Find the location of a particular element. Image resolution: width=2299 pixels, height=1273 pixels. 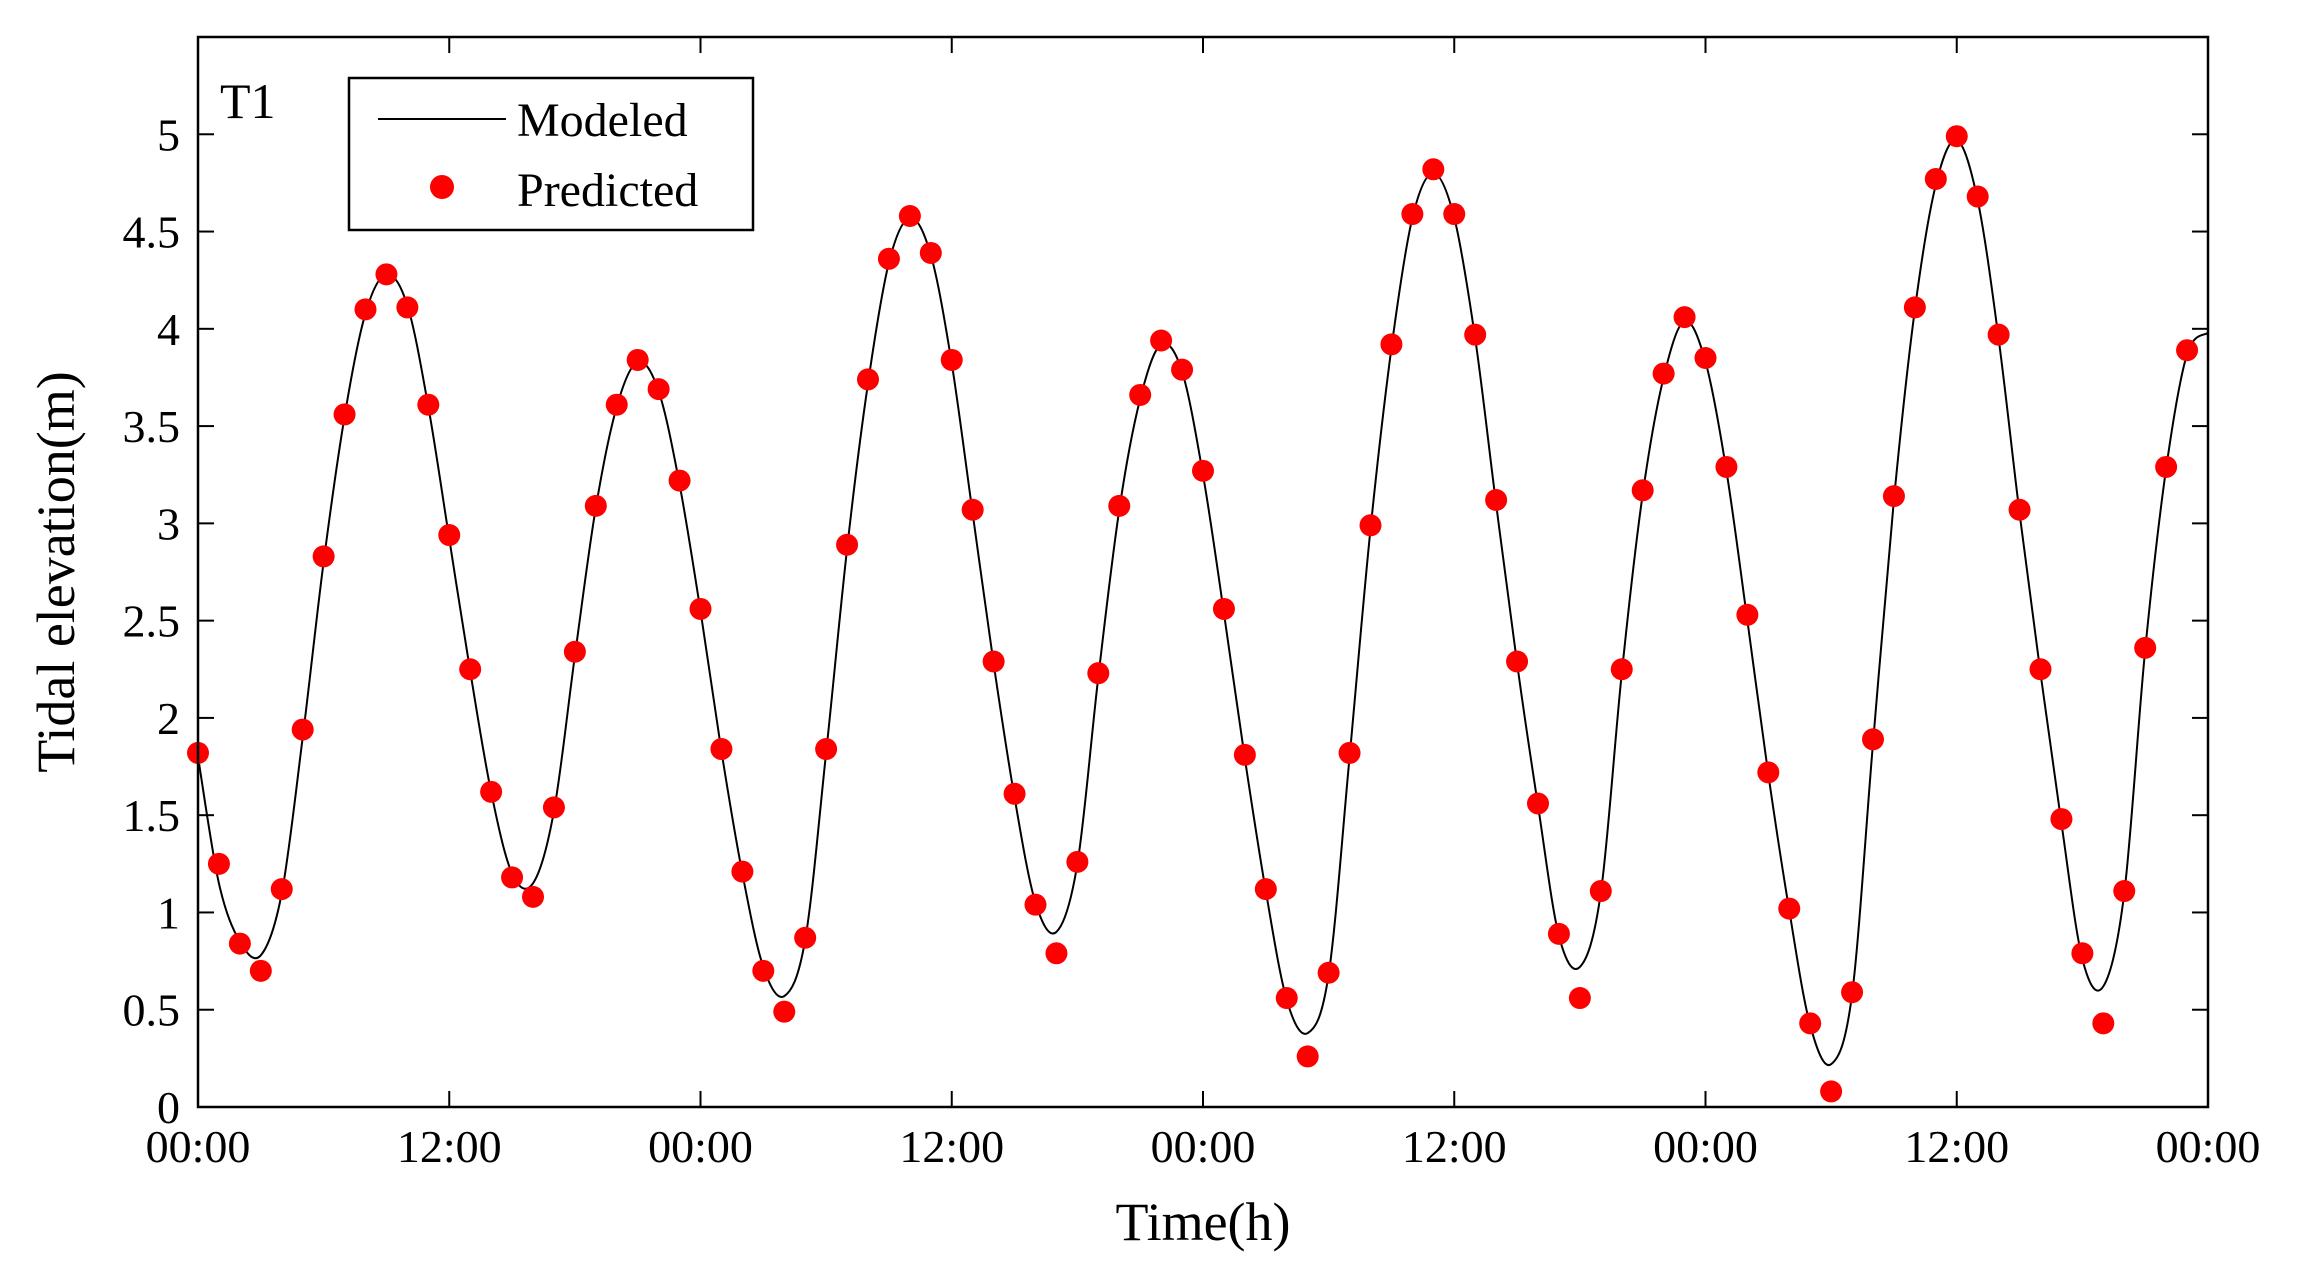

y-tick-label: 3 is located at coordinates (168, 523).